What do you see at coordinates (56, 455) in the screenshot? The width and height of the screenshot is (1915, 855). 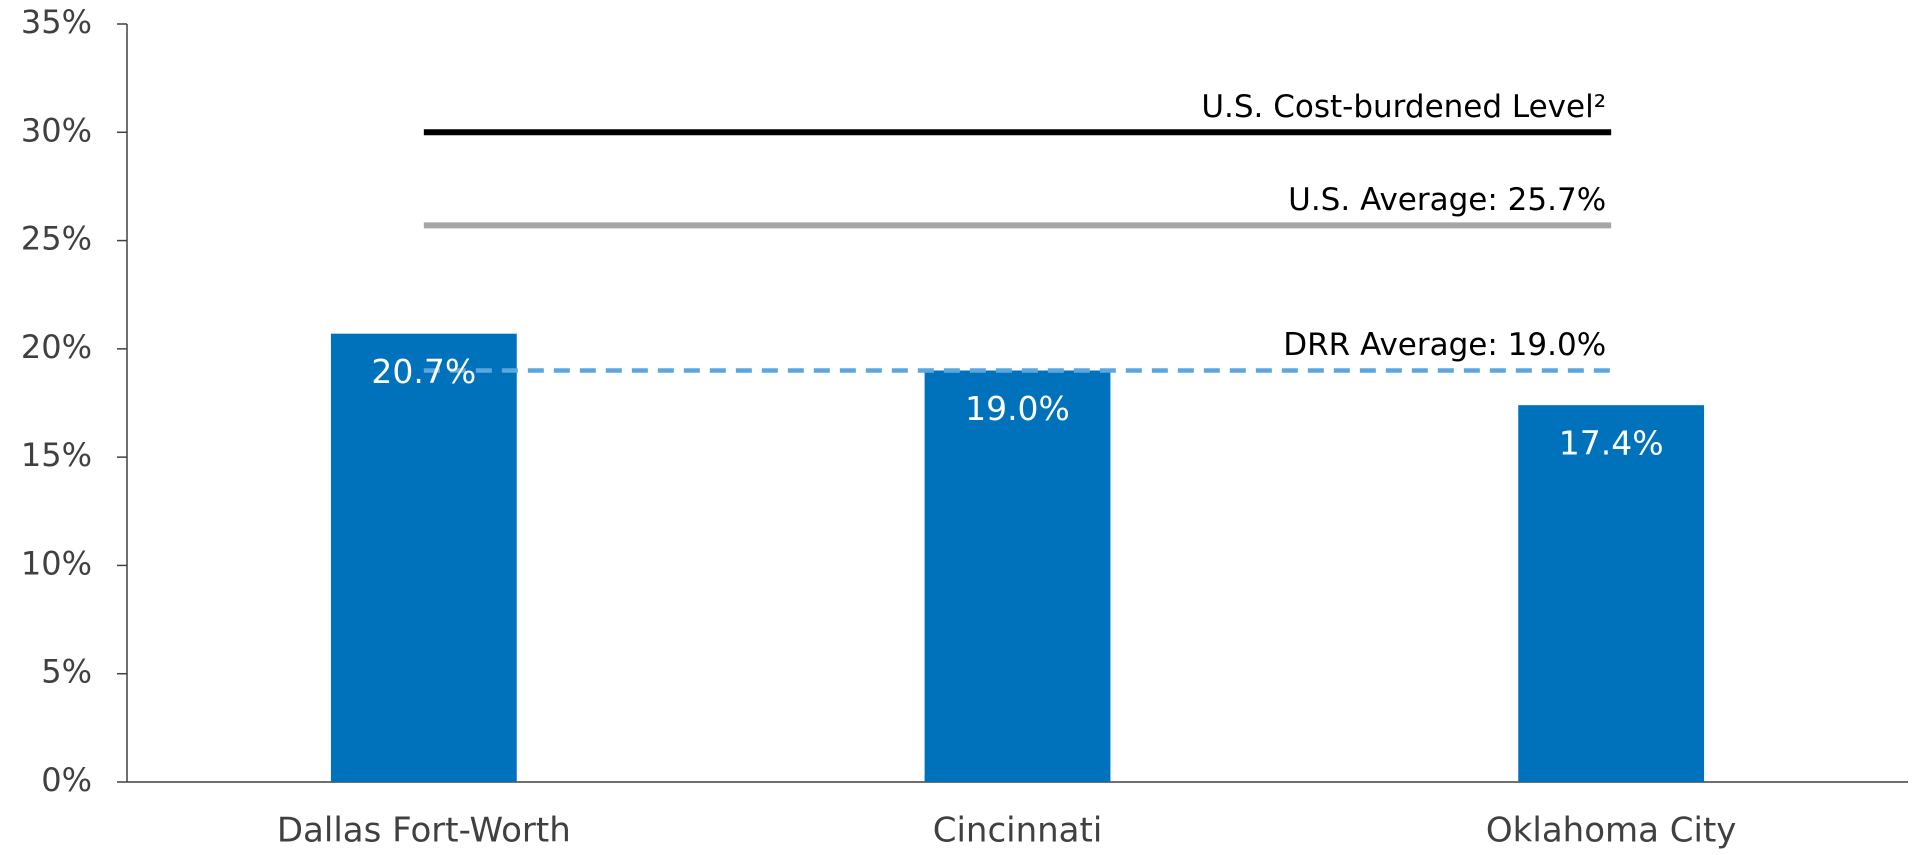 I see `y-tick-label: 15%` at bounding box center [56, 455].